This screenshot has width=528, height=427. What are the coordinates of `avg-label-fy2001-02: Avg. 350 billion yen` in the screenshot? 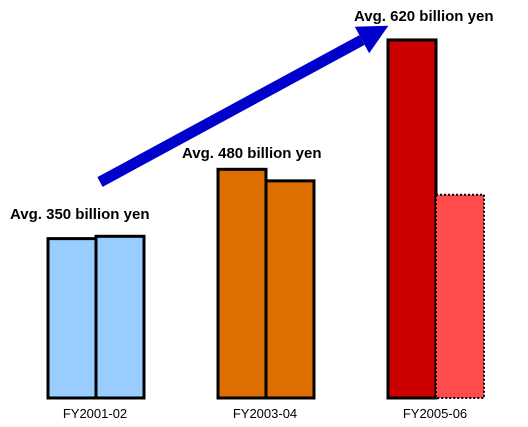 It's located at (79, 214).